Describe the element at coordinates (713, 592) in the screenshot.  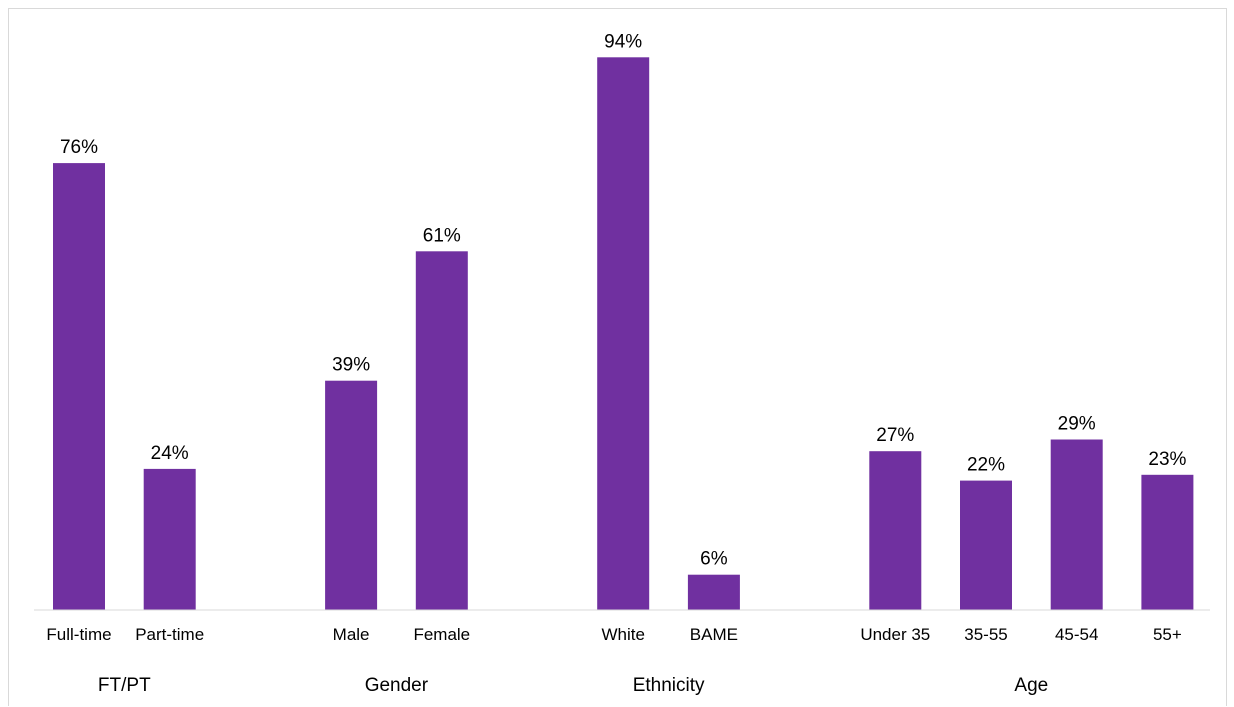
I see `bar-bame` at that location.